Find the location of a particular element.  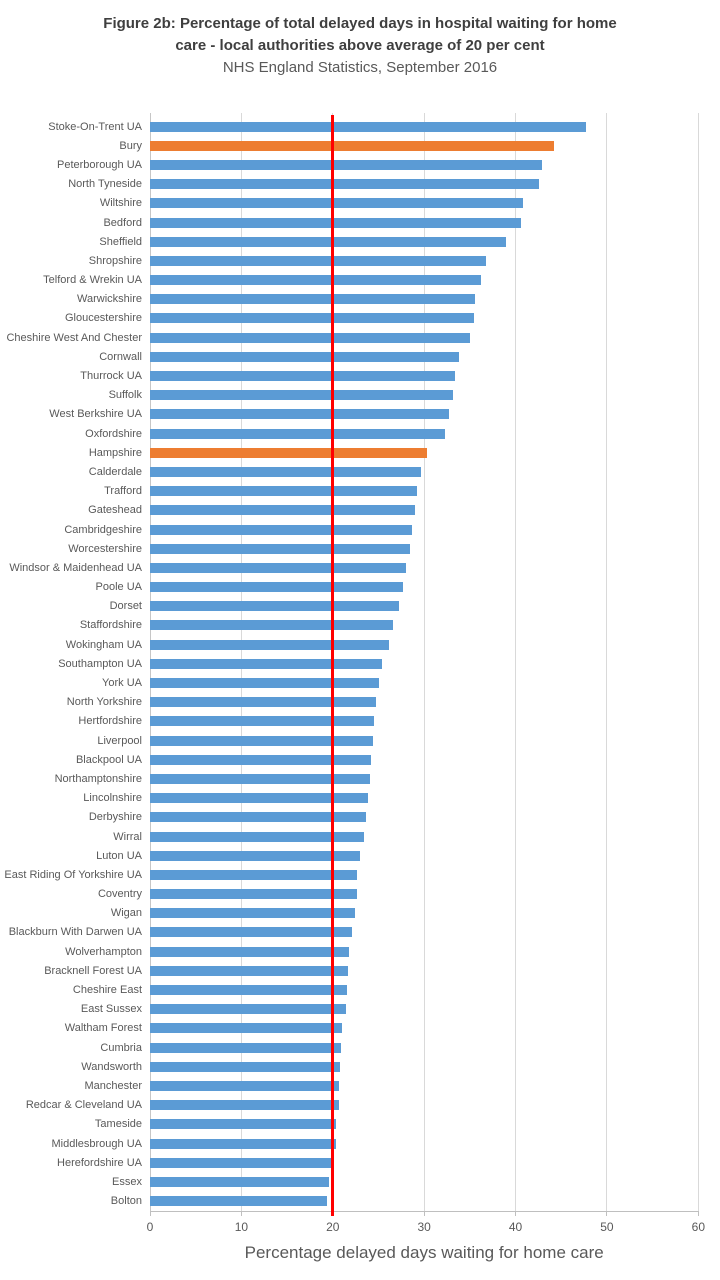

bar-row: Herefordshire UA is located at coordinates (360, 1162).